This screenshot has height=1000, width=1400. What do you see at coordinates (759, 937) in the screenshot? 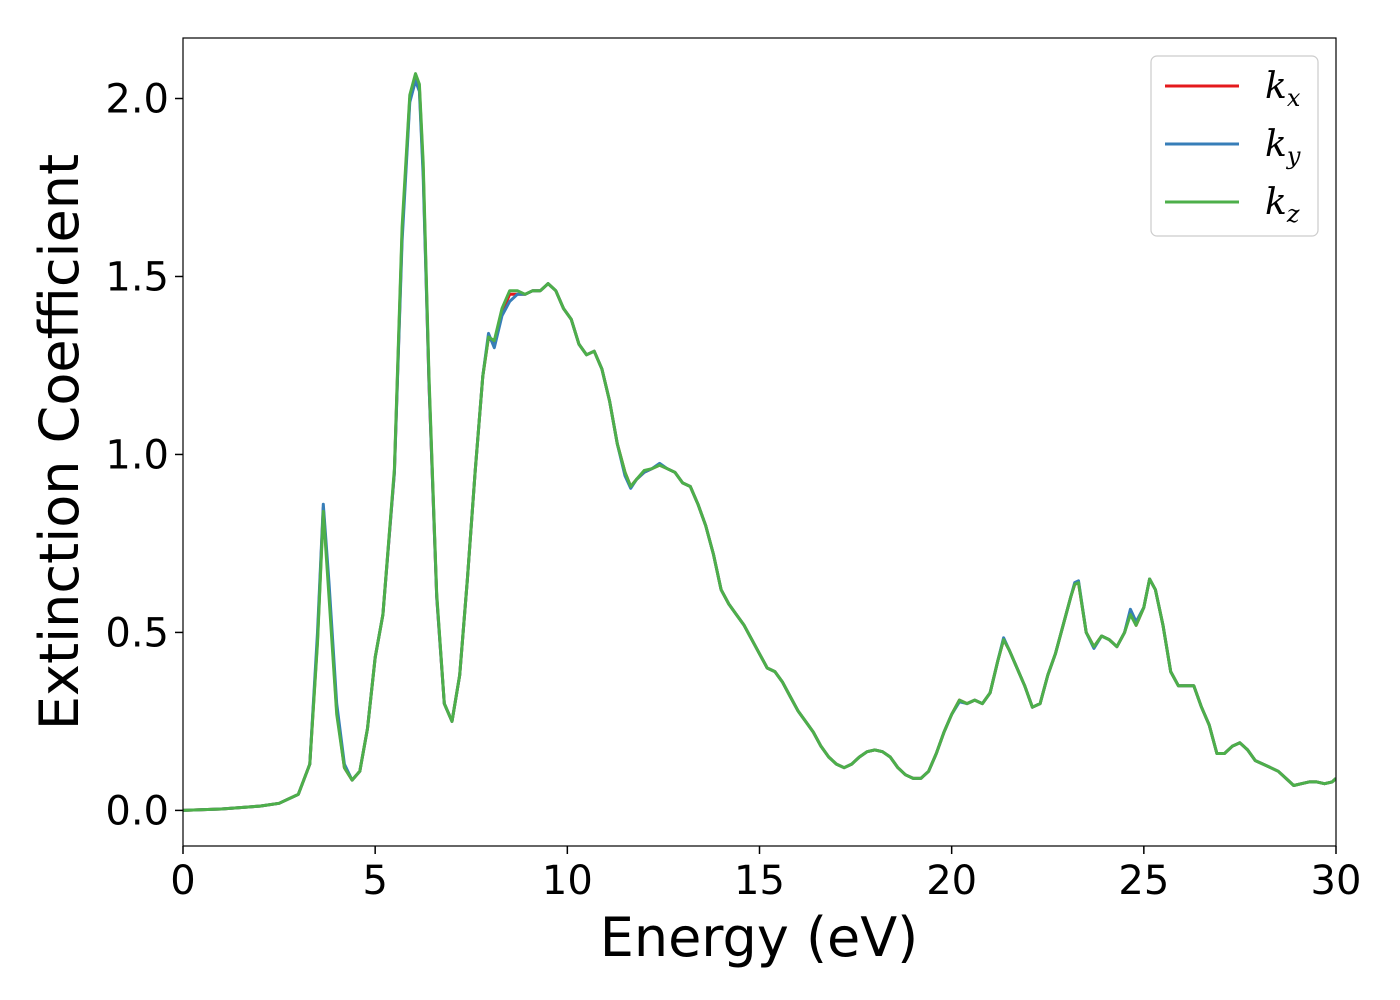
I see `x-axis-title: Energy (eV)` at bounding box center [759, 937].